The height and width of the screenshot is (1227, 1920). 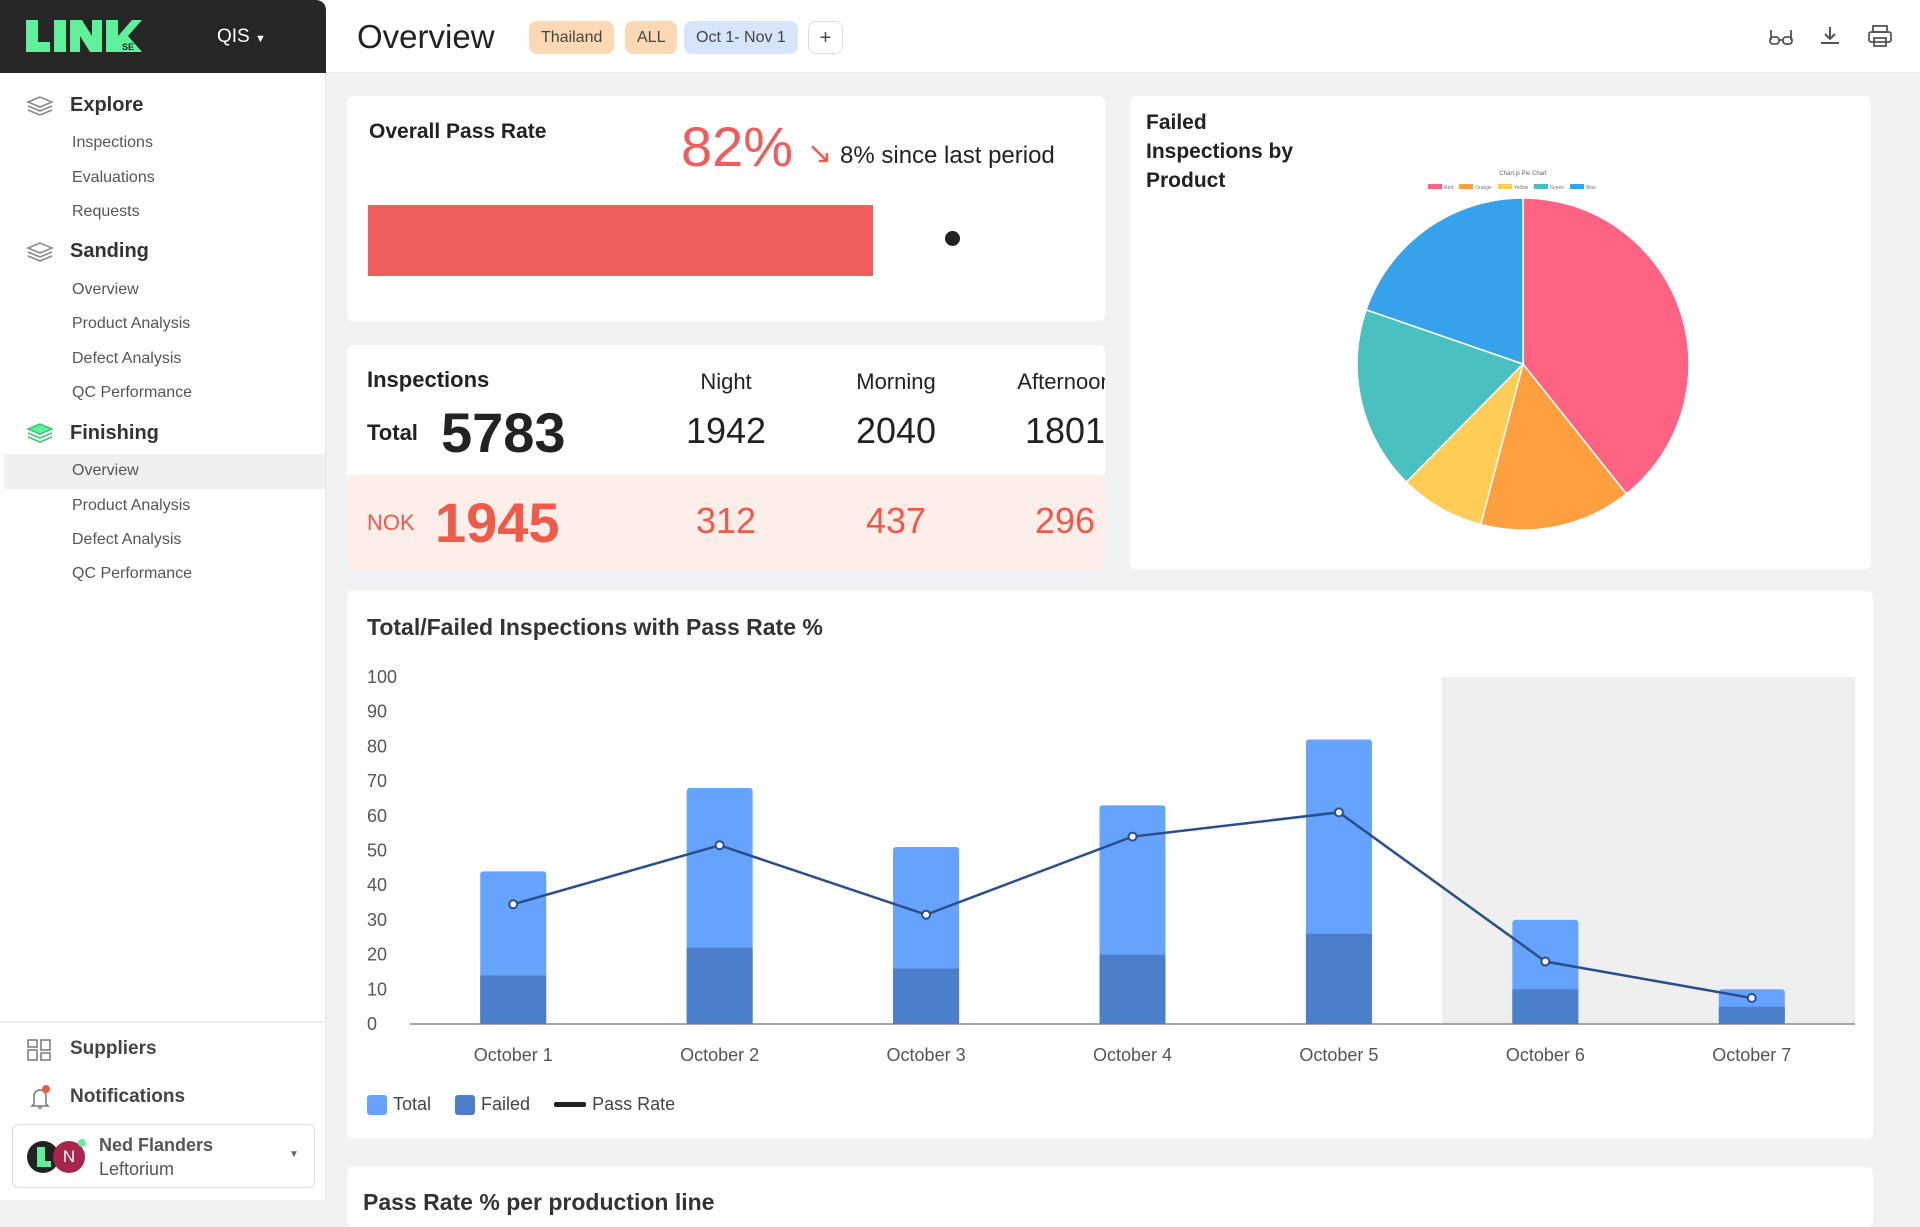 What do you see at coordinates (84, 36) in the screenshot?
I see `logo: SE` at bounding box center [84, 36].